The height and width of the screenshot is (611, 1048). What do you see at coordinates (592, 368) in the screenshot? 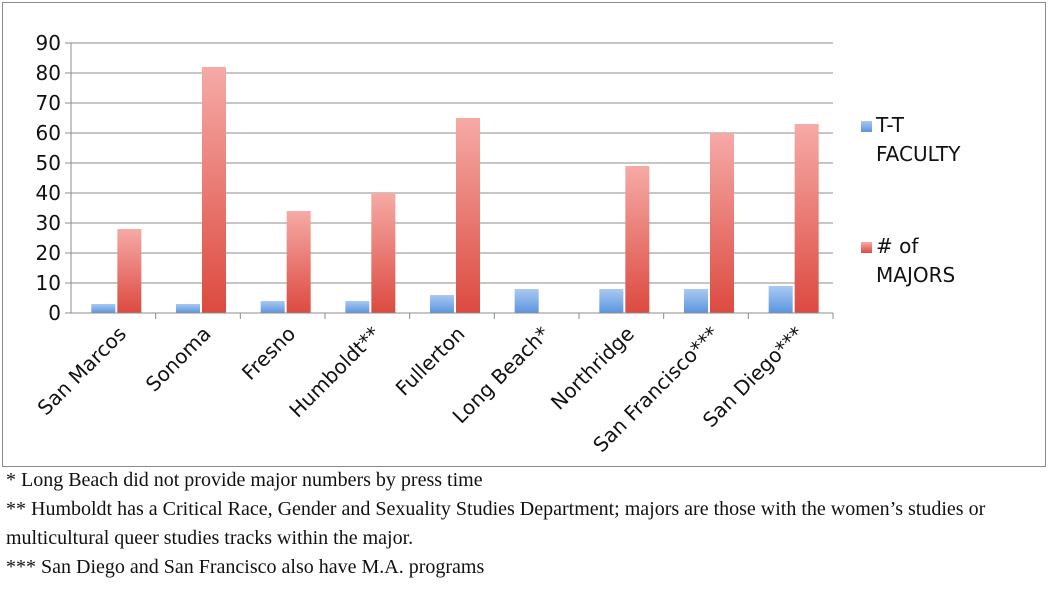
I see `x-category-label: Northridge` at bounding box center [592, 368].